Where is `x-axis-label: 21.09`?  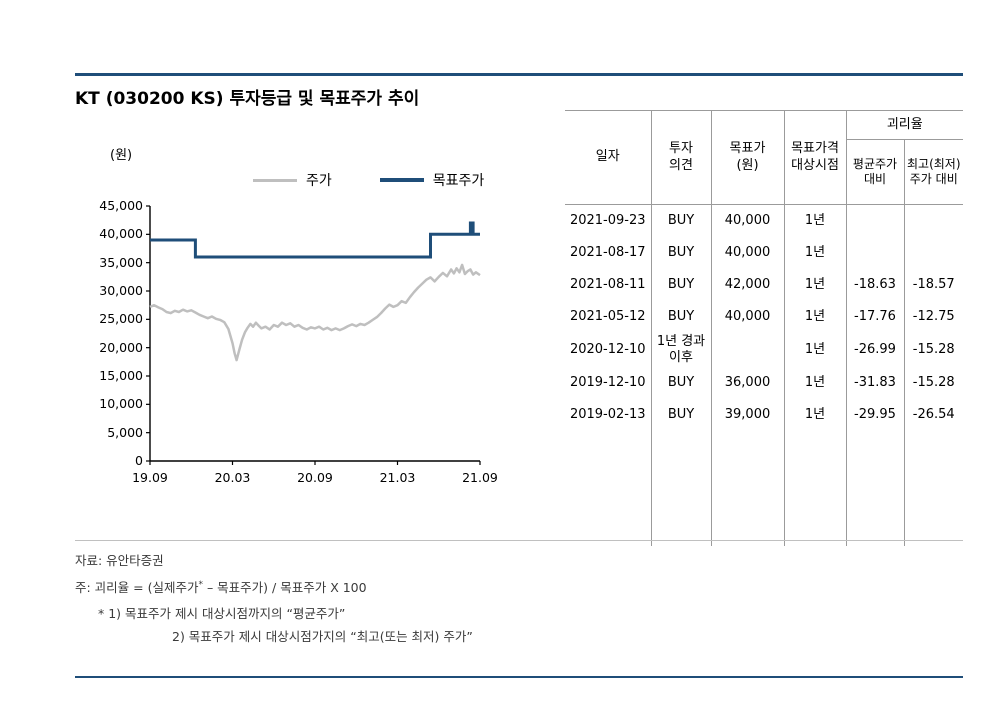
x-axis-label: 21.09 is located at coordinates (480, 477).